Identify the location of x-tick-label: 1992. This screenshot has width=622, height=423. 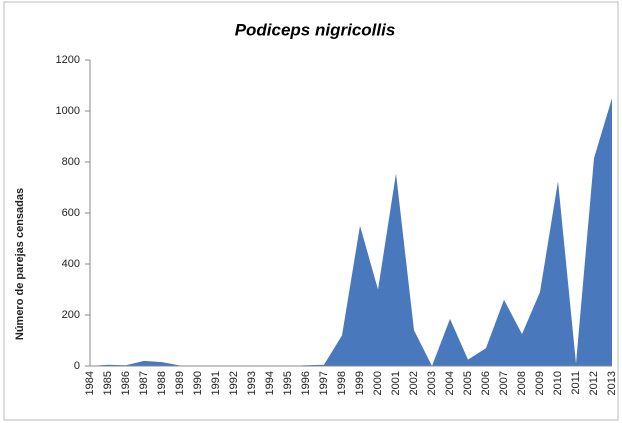
(234, 383).